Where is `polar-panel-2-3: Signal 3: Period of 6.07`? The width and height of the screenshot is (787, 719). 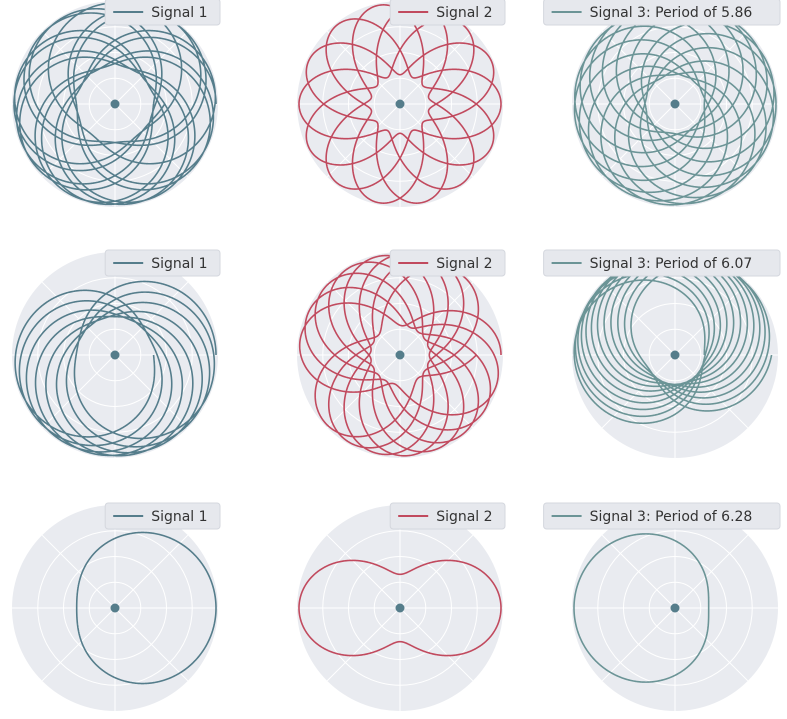 polar-panel-2-3: Signal 3: Period of 6.07 is located at coordinates (662, 353).